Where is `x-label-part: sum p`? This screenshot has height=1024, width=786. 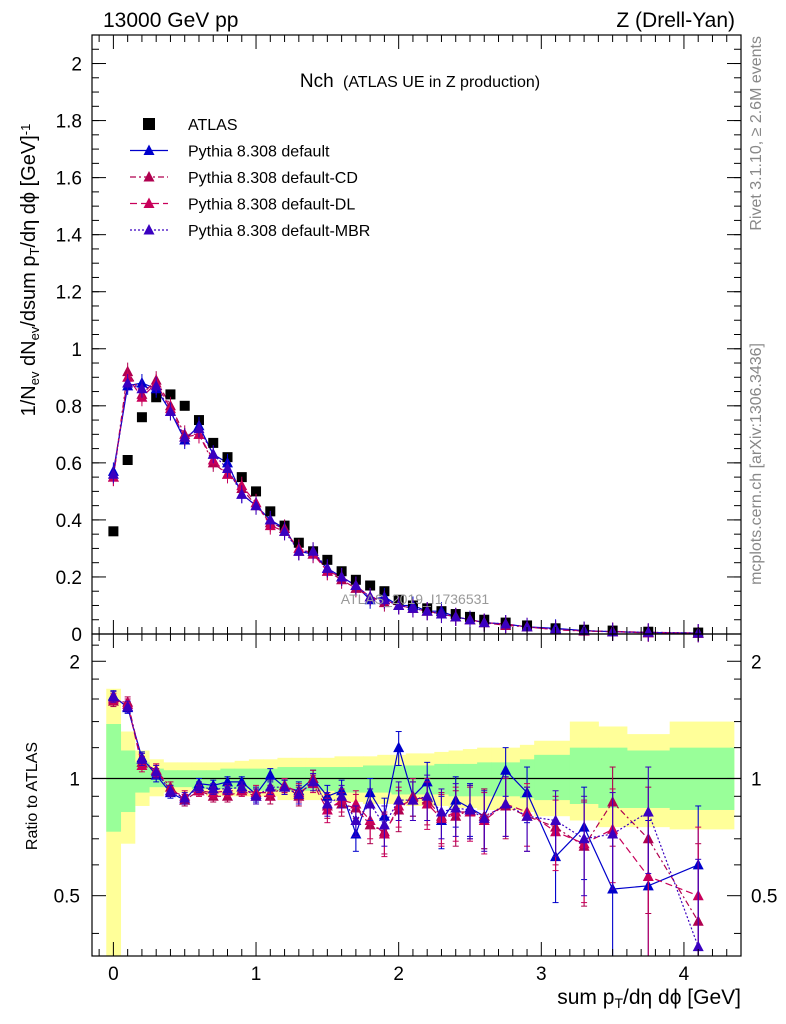
x-label-part: sum p is located at coordinates (585, 997).